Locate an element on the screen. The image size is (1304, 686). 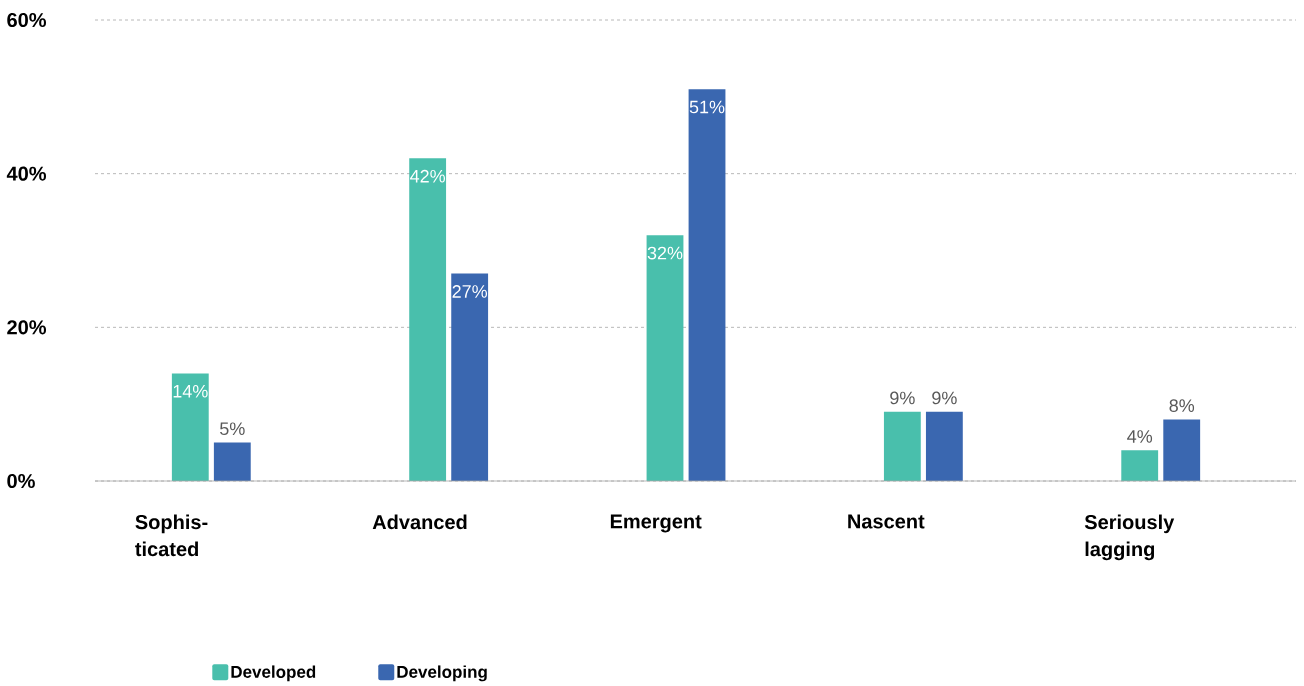
y-tick-label: 0% is located at coordinates (21, 481).